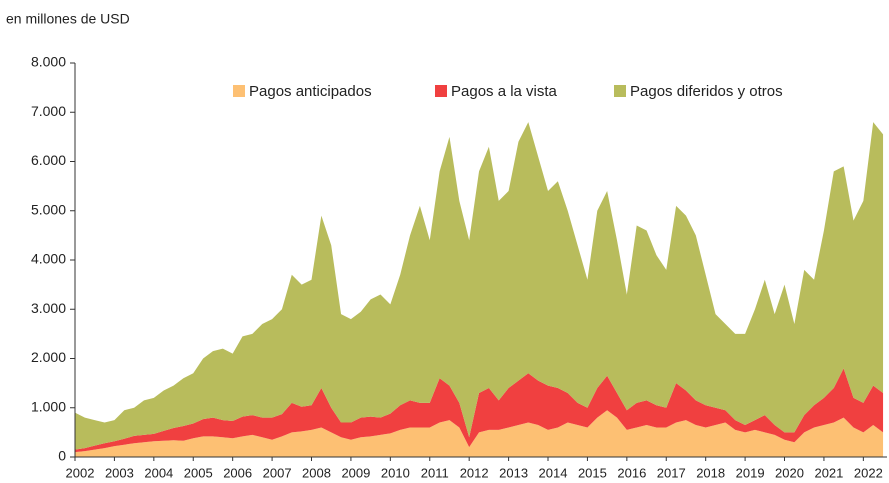 The image size is (889, 483). I want to click on x-tick-label: 2021, so click(828, 472).